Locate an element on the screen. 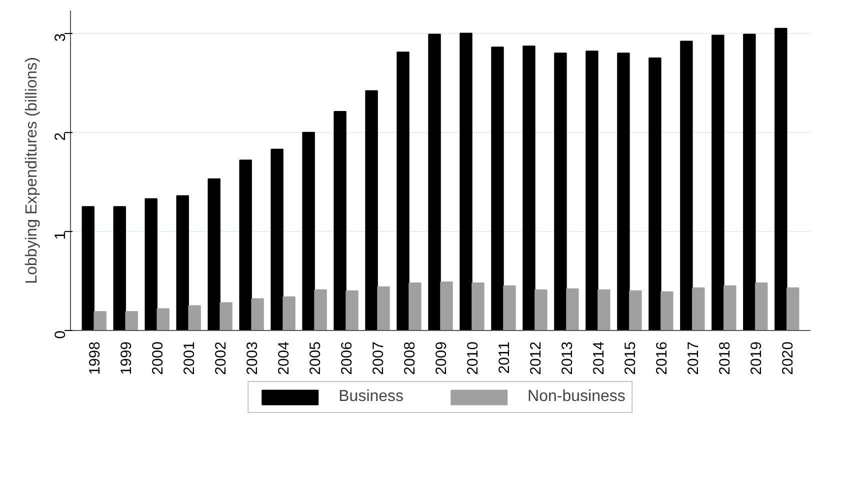  y-tick-label: 1 is located at coordinates (60, 235).